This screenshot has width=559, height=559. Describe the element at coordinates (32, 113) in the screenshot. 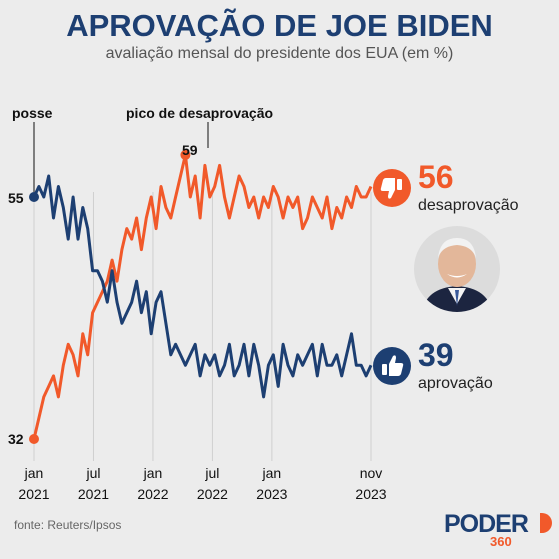

I see `annotation-posse: posse` at that location.